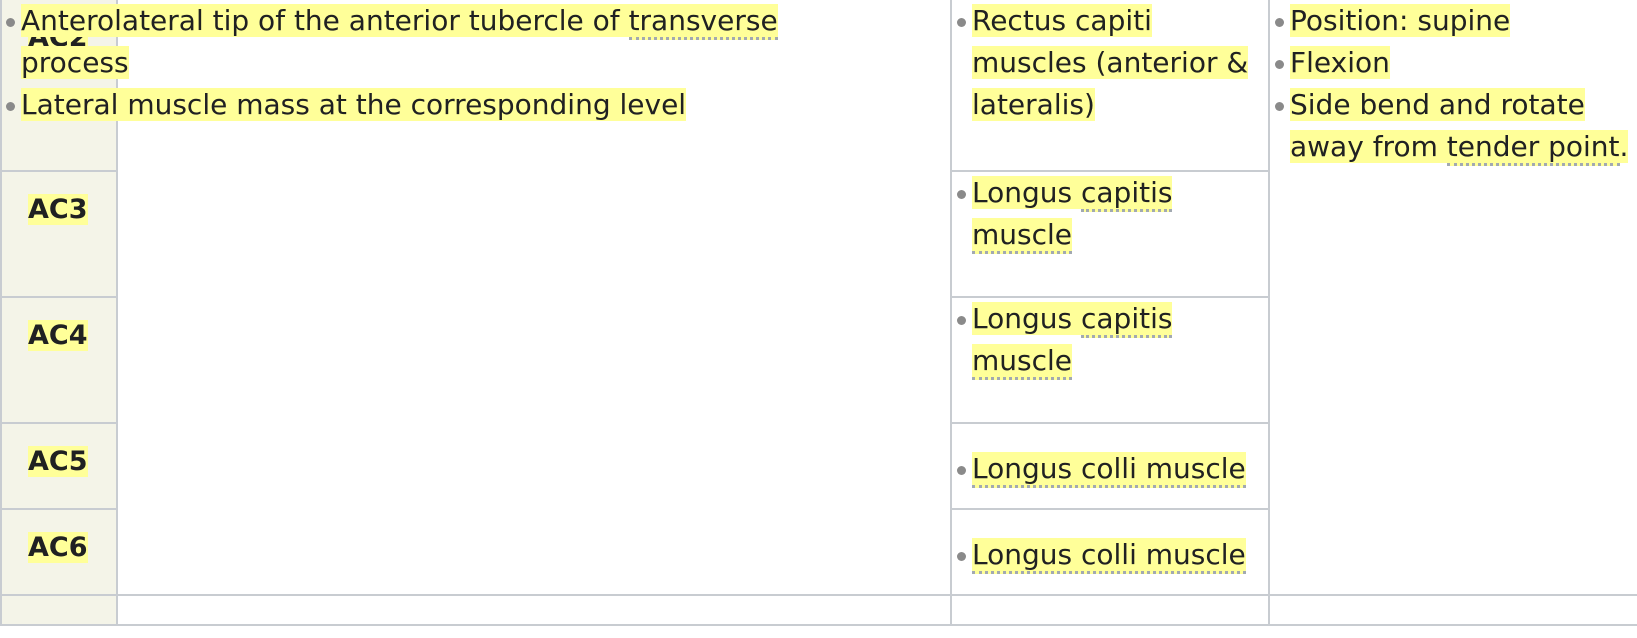 The width and height of the screenshot is (1637, 638). What do you see at coordinates (534, 610) in the screenshot?
I see `location-cell` at bounding box center [534, 610].